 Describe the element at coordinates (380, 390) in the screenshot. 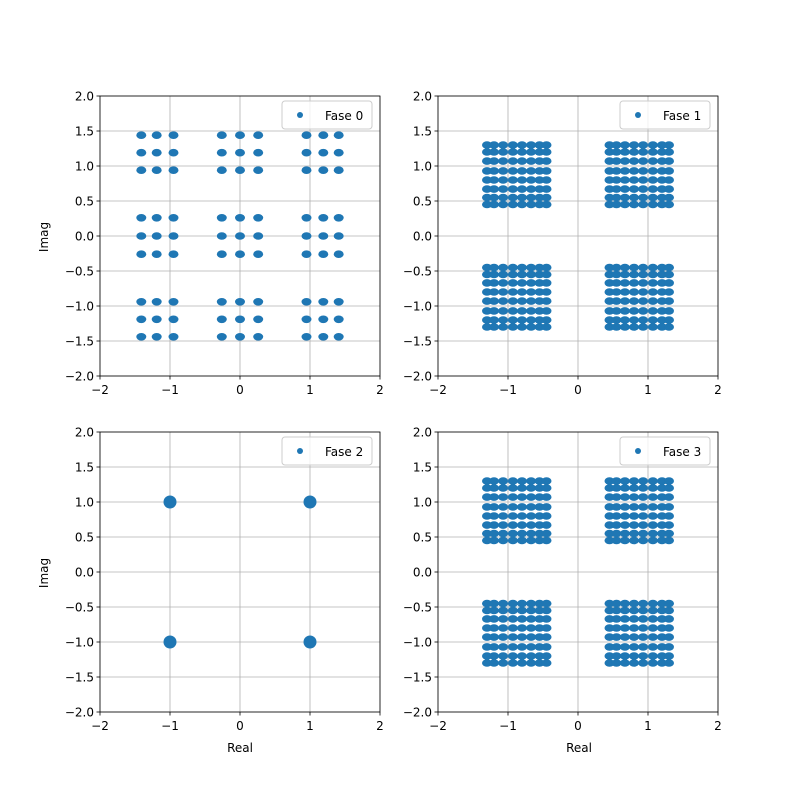

I see `xtick-label-4: 2` at that location.